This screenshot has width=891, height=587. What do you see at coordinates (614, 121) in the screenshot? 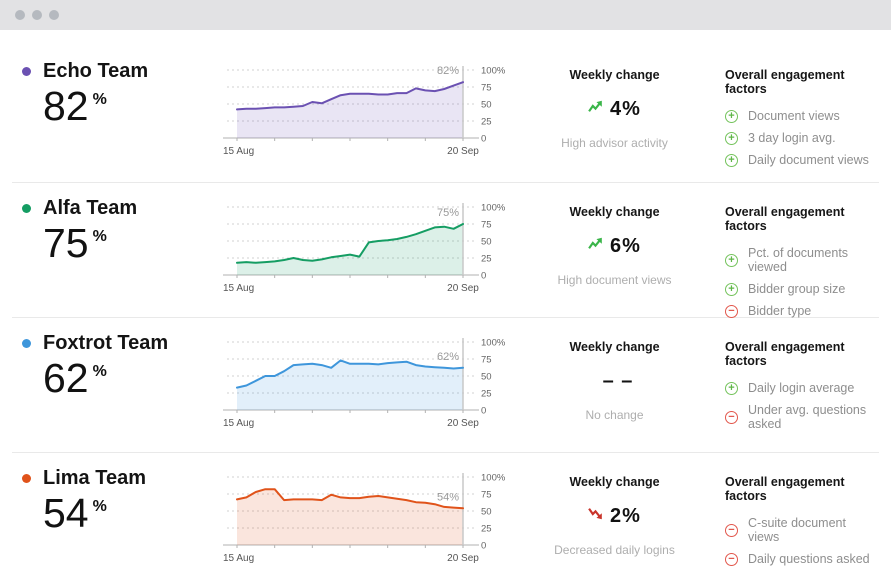
I see `weekly-change-panel: Weekly change 4% High advisor activity` at bounding box center [614, 121].